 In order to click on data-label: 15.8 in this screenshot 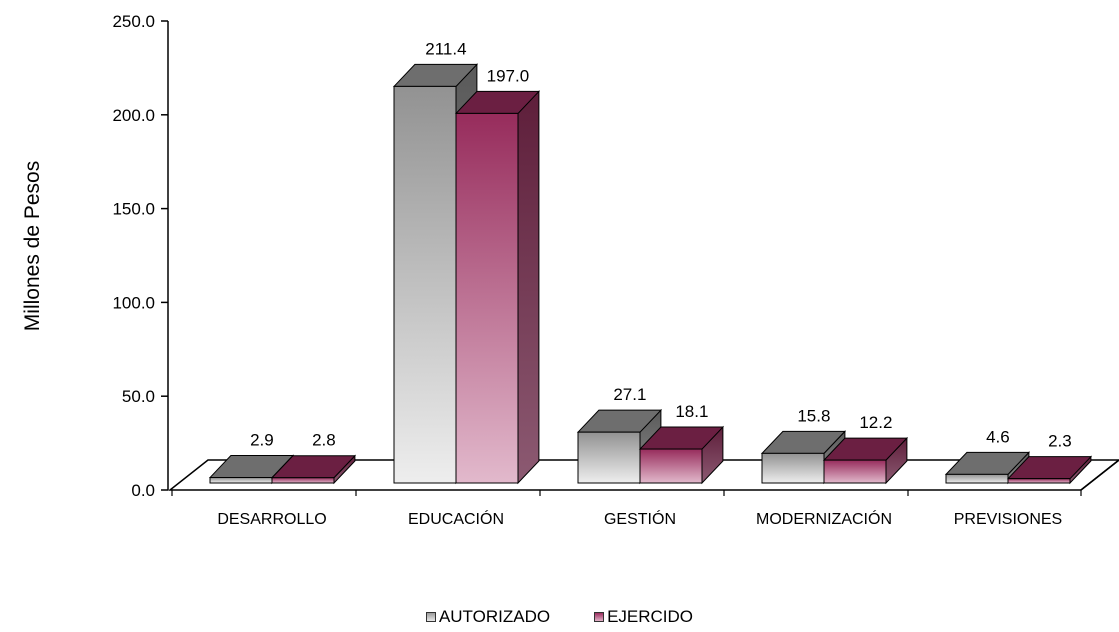, I will do `click(813, 415)`.